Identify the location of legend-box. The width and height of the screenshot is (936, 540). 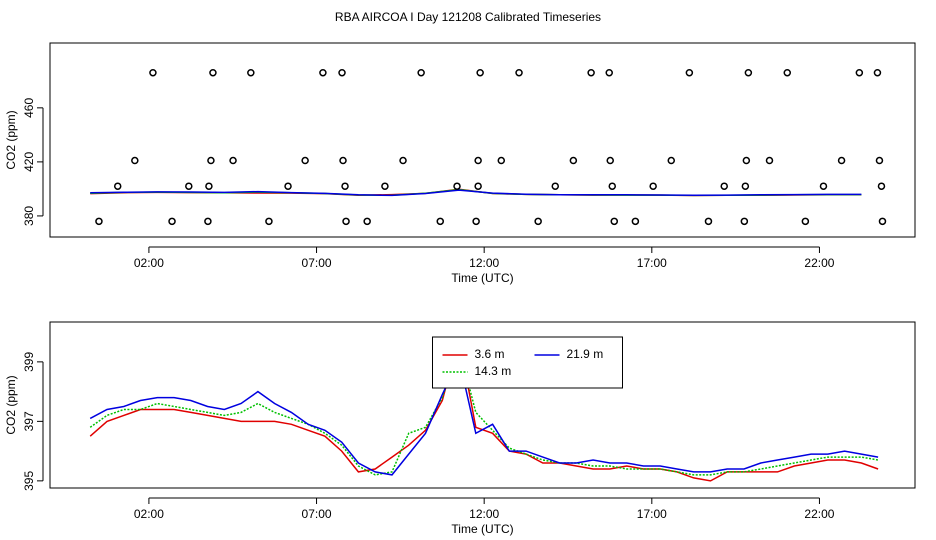
(527, 362).